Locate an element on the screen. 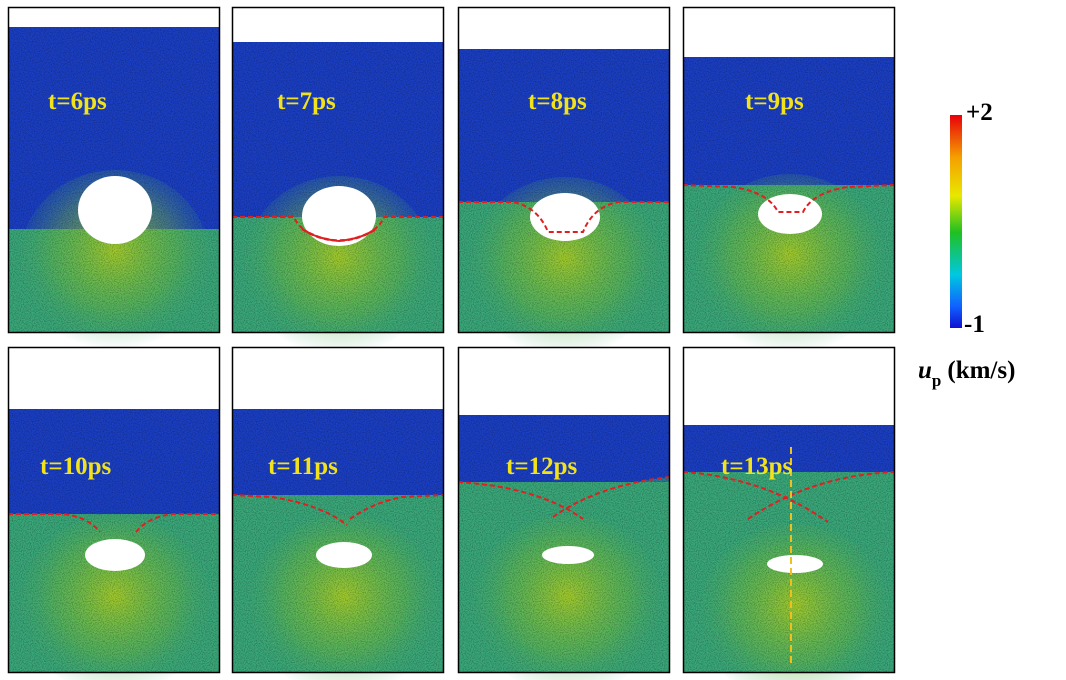 The width and height of the screenshot is (1066, 680). colorbar-min: -1 is located at coordinates (974, 324).